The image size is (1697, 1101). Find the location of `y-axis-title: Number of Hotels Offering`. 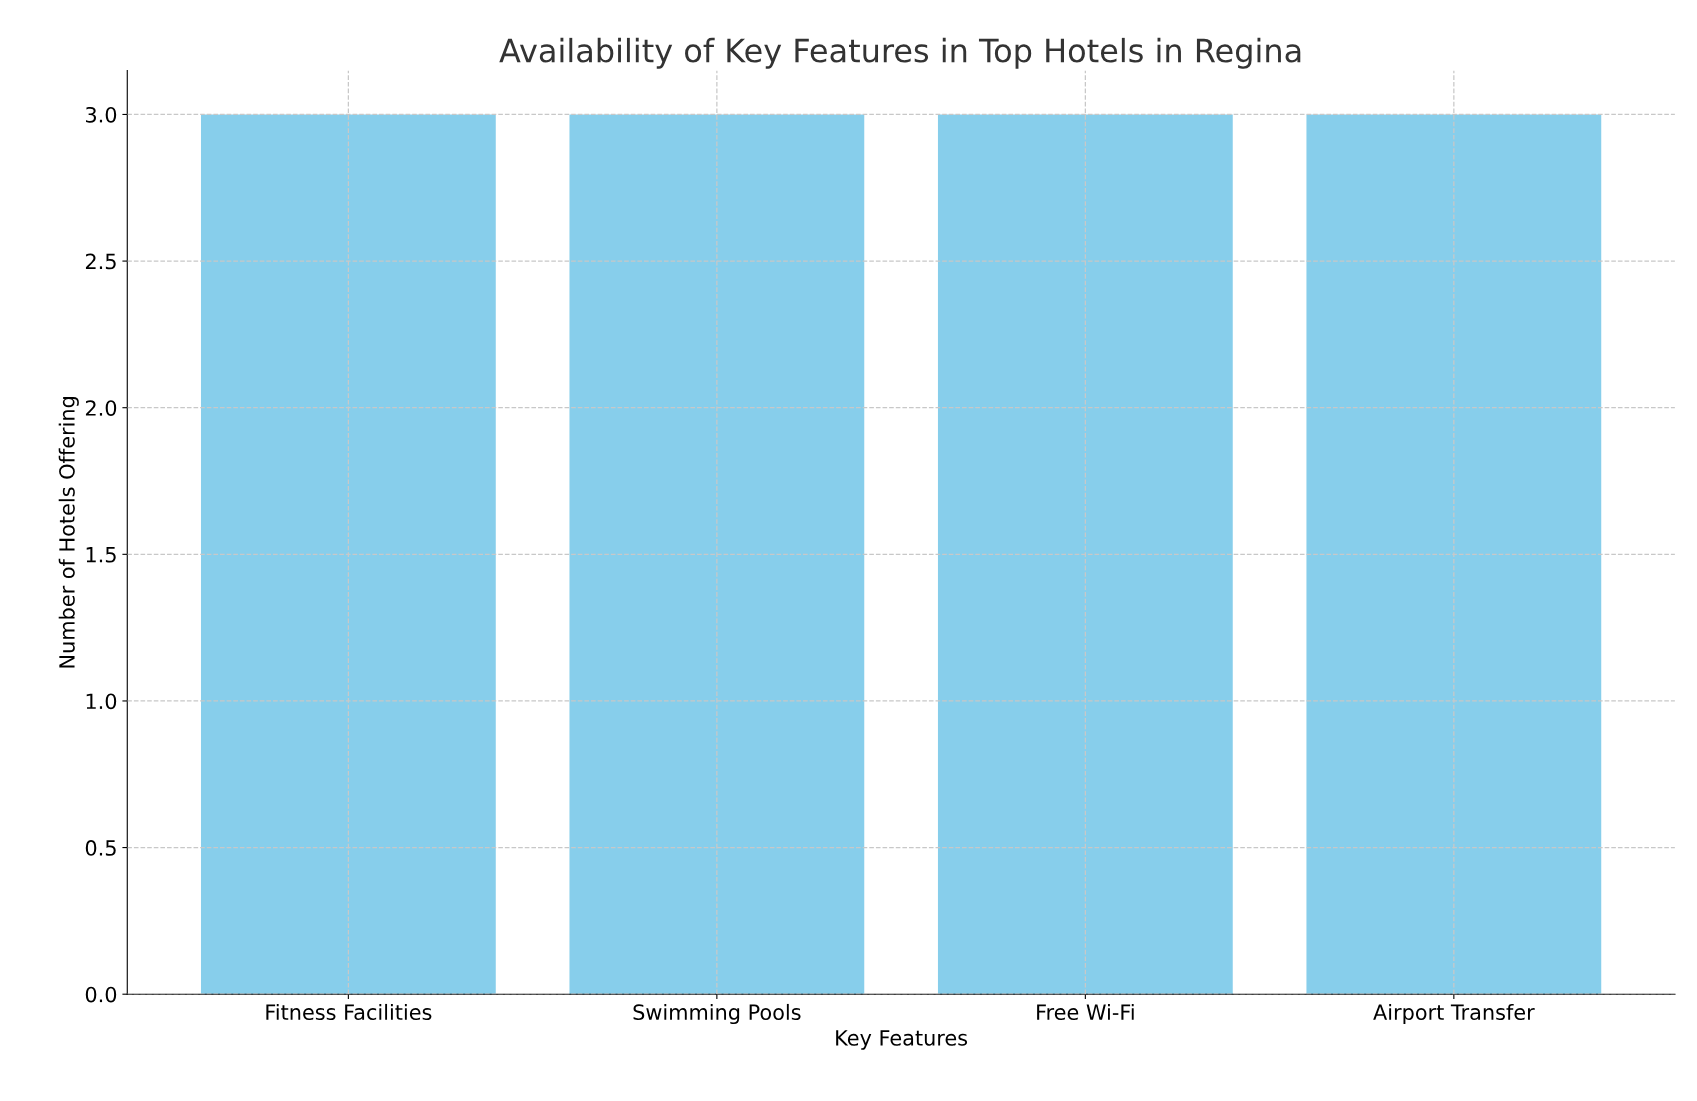

y-axis-title: Number of Hotels Offering is located at coordinates (68, 532).